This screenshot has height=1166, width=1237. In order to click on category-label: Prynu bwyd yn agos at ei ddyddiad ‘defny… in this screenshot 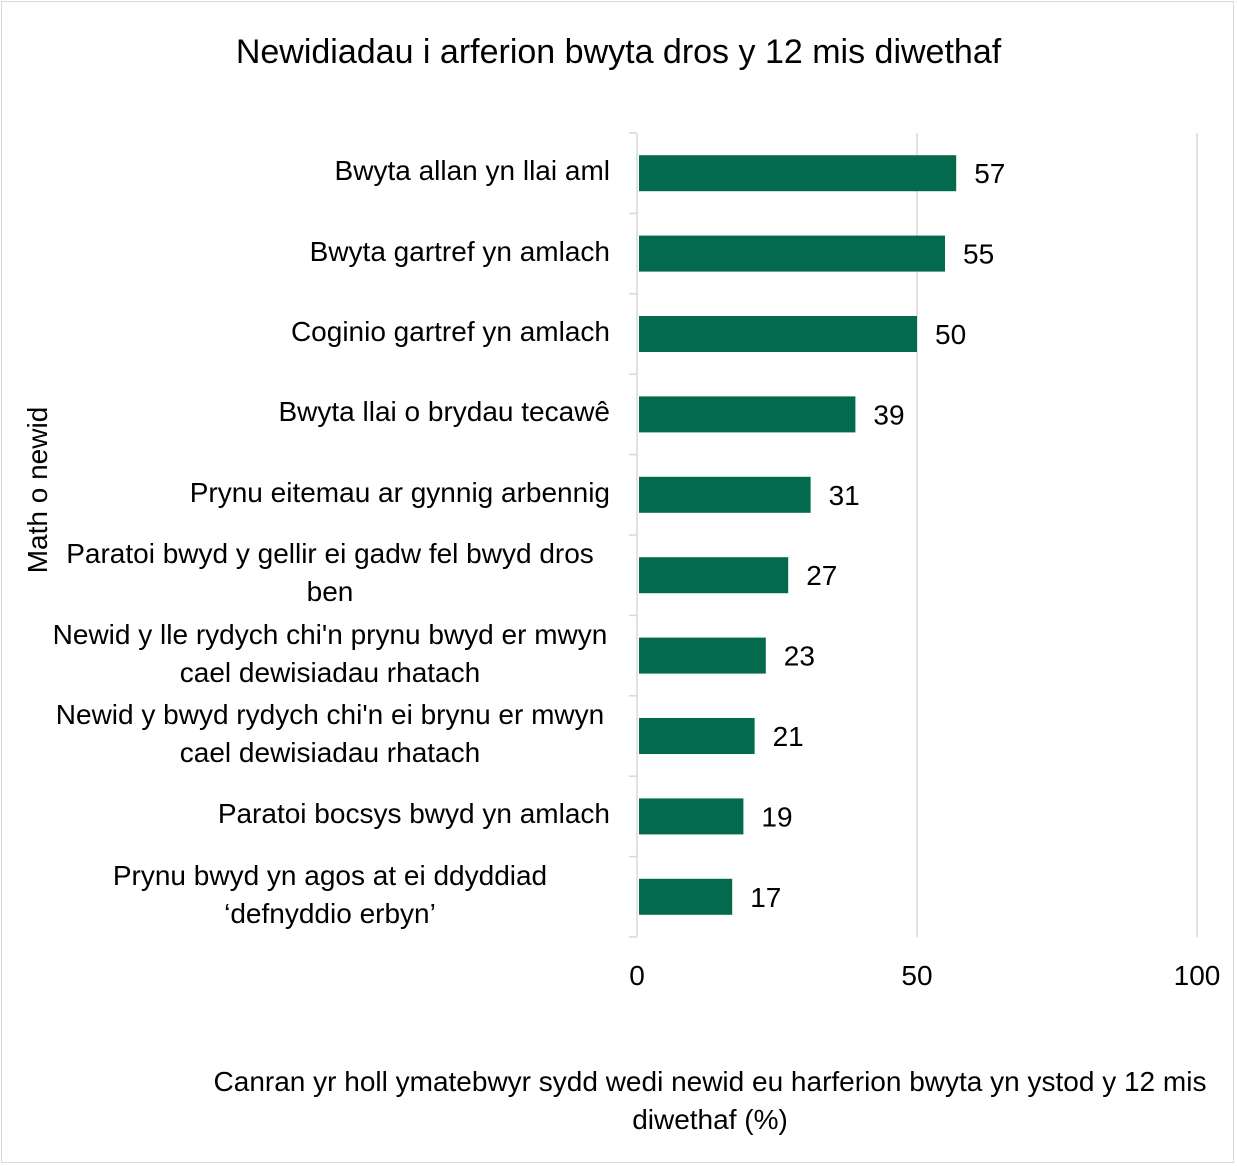, I will do `click(330, 894)`.